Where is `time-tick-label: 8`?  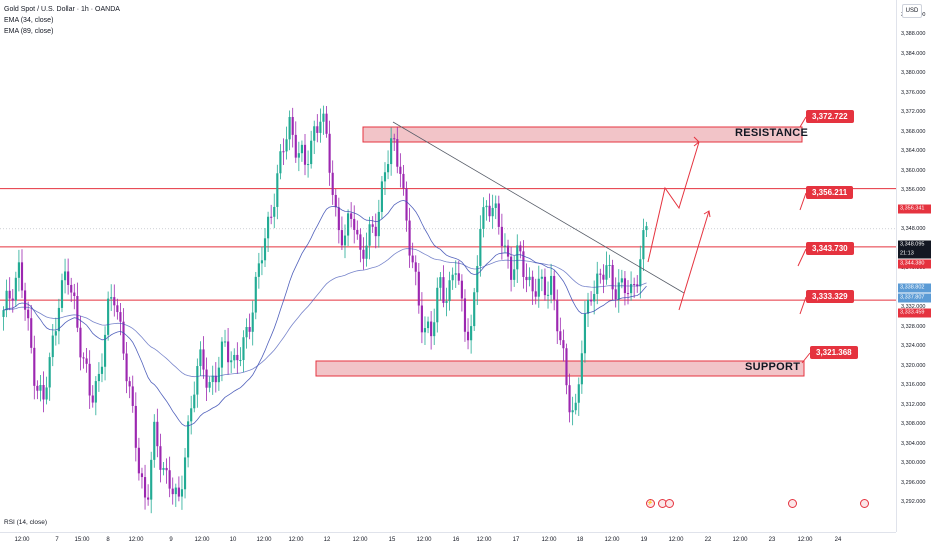
time-tick-label: 8 is located at coordinates (108, 540).